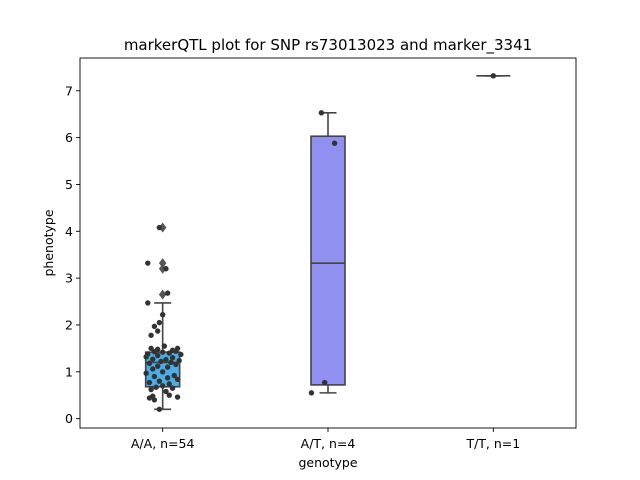 Image resolution: width=640 pixels, height=480 pixels. What do you see at coordinates (69, 137) in the screenshot?
I see `y-tick-label: 6` at bounding box center [69, 137].